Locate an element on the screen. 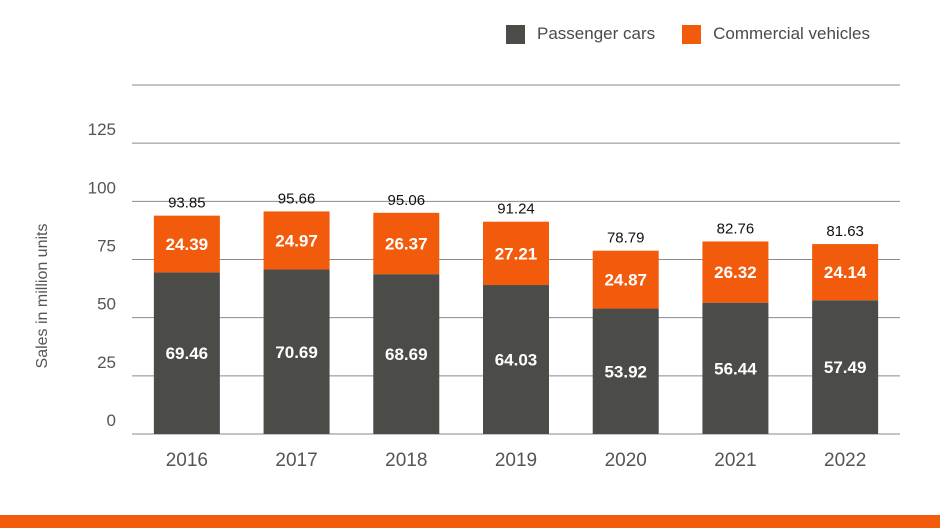 The width and height of the screenshot is (940, 528). x-tick-label: 2018 is located at coordinates (406, 460).